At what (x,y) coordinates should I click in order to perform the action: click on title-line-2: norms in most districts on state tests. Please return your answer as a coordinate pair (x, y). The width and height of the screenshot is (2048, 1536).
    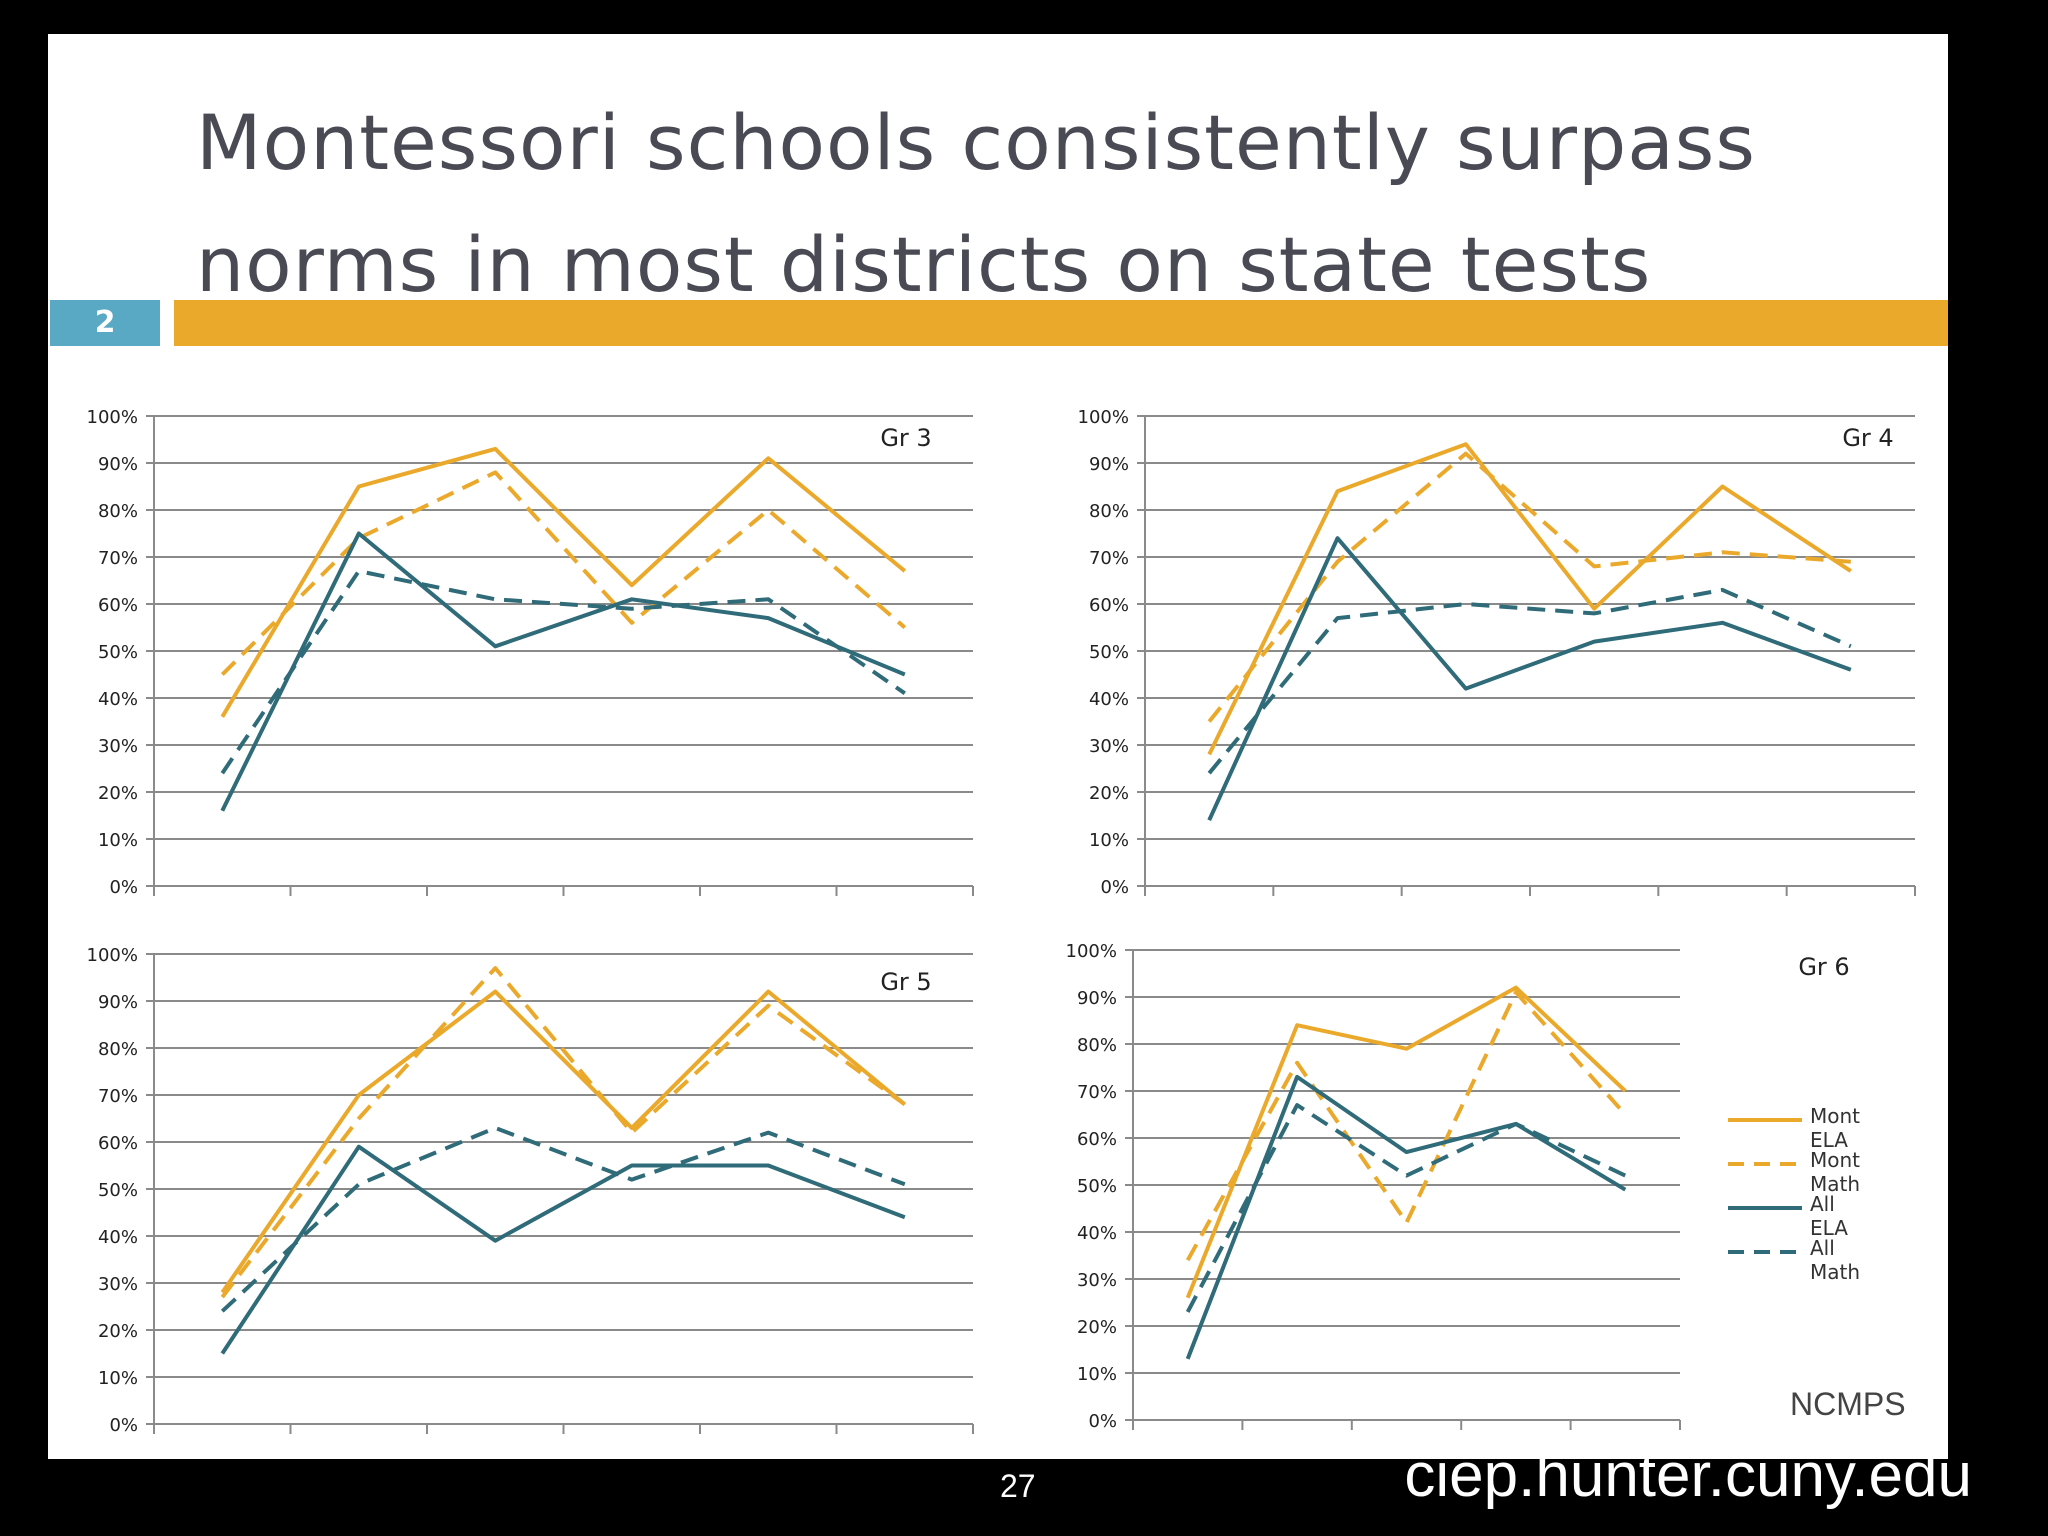
    Looking at the image, I should click on (924, 264).